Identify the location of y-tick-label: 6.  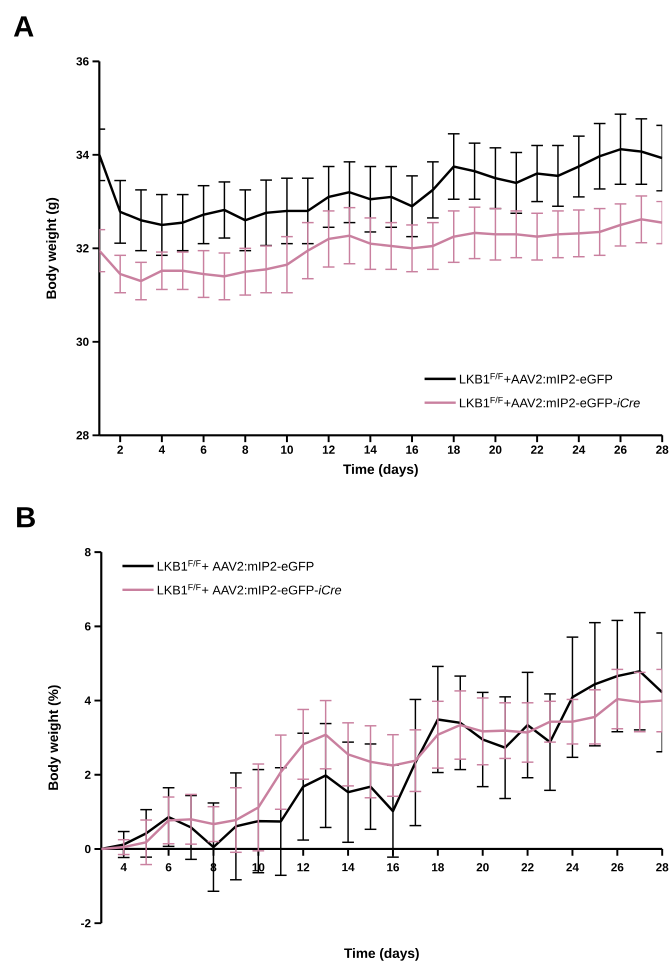
(87, 626).